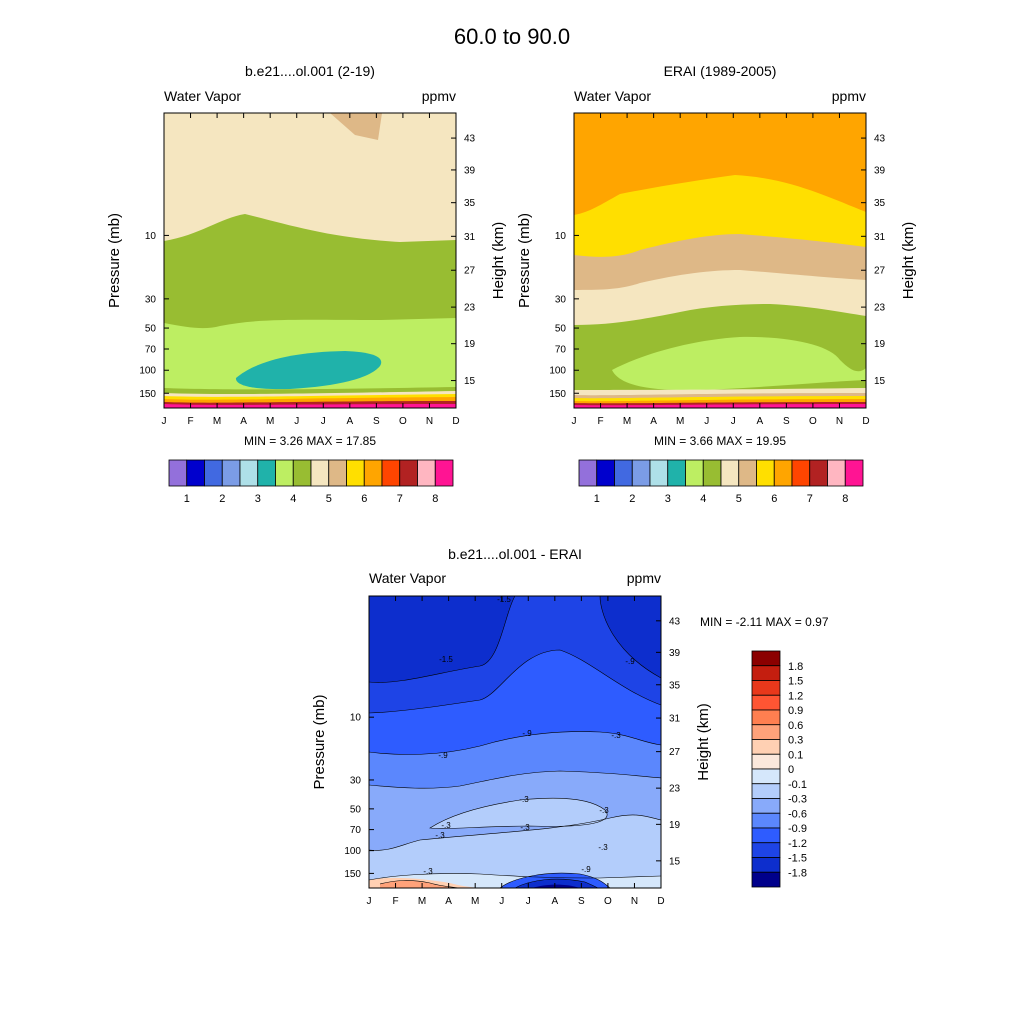 The height and width of the screenshot is (1029, 1024). Describe the element at coordinates (795, 667) in the screenshot. I see `diff-colorbar-label: 1.8` at that location.